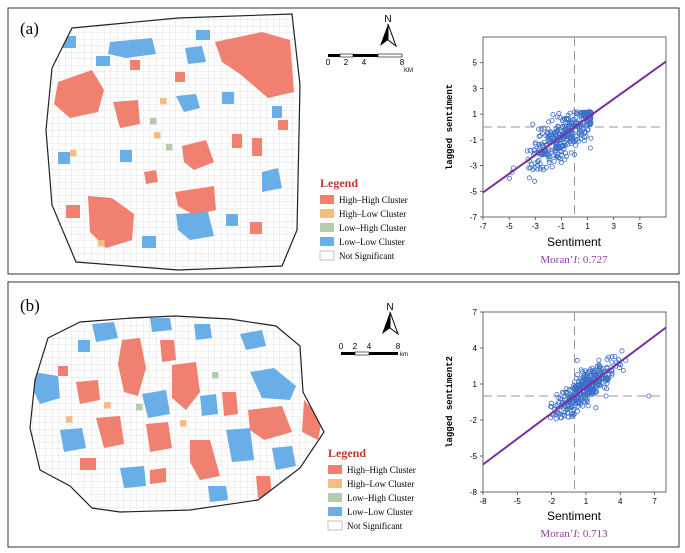  What do you see at coordinates (126, 414) in the screenshot?
I see `map-b-high-low-clusters` at bounding box center [126, 414].